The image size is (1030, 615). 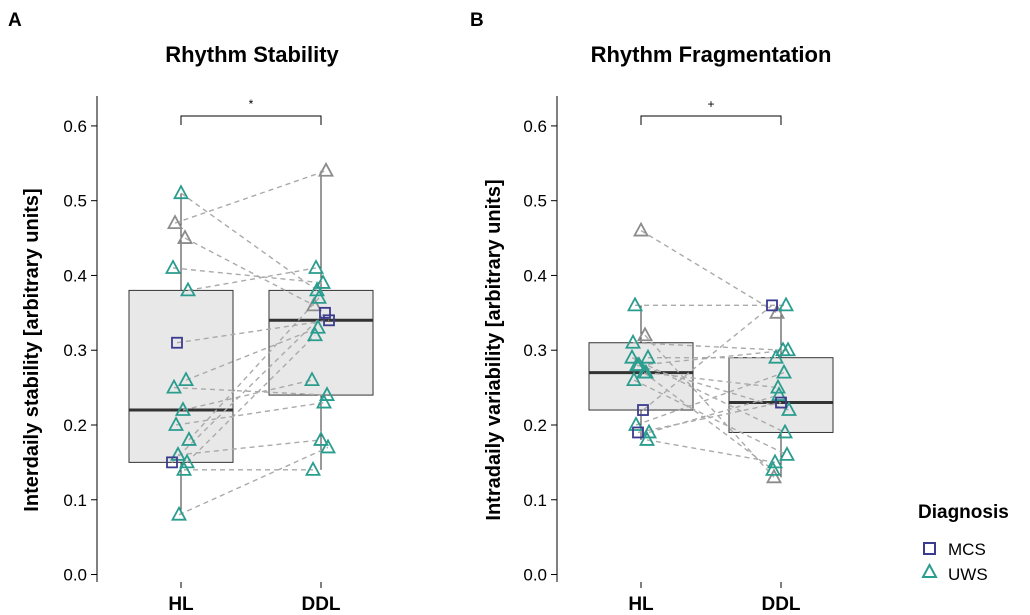 I want to click on legend-label-mcs: MCS, so click(x=967, y=549).